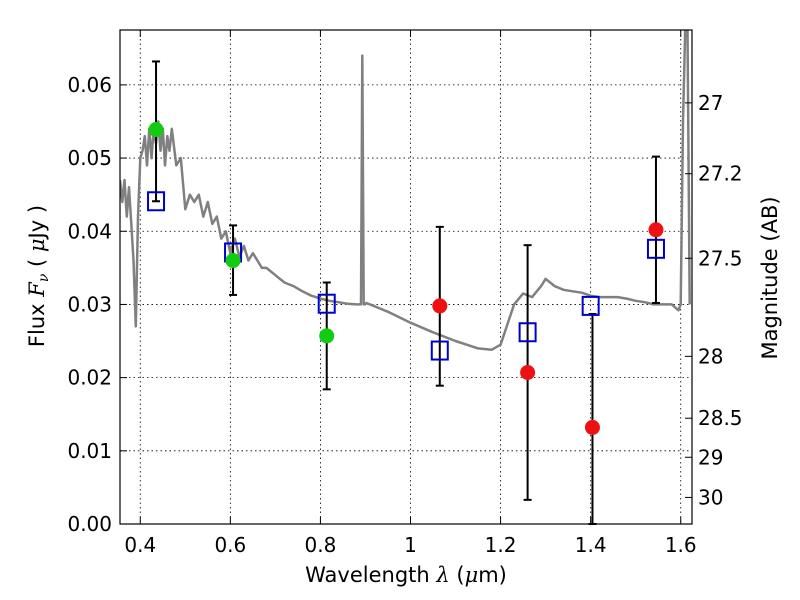  What do you see at coordinates (89, 524) in the screenshot?
I see `y-tick-label: 0.00` at bounding box center [89, 524].